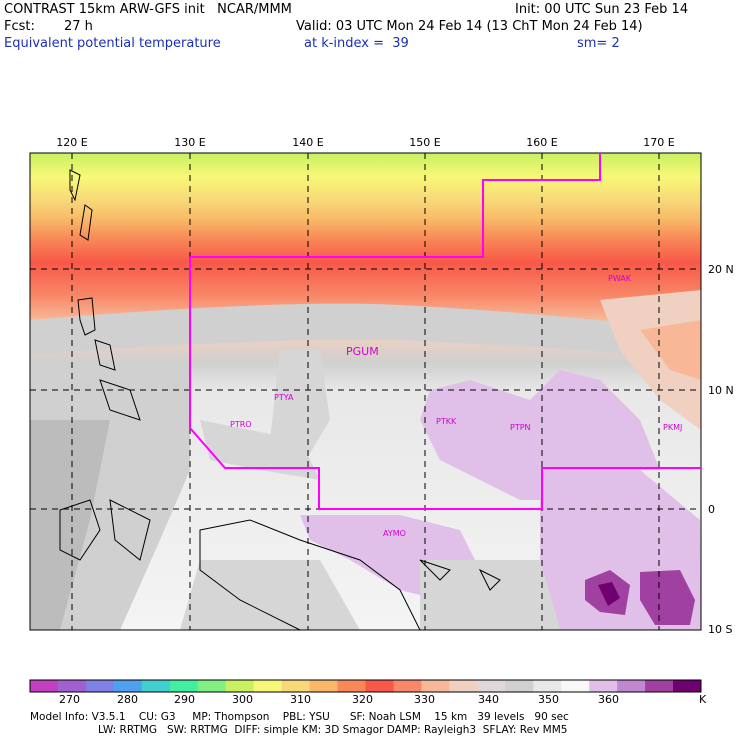 The width and height of the screenshot is (740, 740). Describe the element at coordinates (598, 43) in the screenshot. I see `smoothing-info: sm= 2` at that location.